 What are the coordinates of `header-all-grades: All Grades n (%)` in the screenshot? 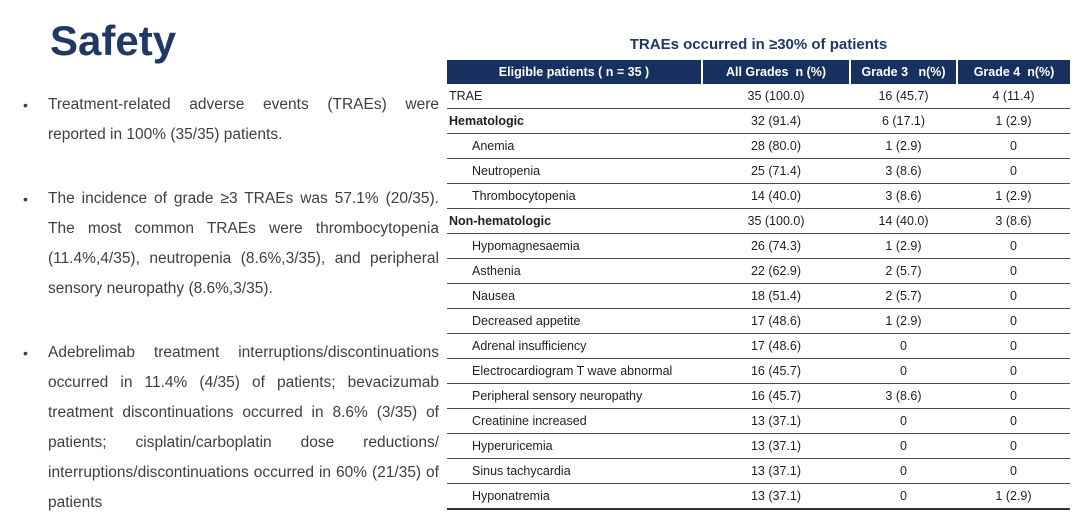 It's located at (775, 72).